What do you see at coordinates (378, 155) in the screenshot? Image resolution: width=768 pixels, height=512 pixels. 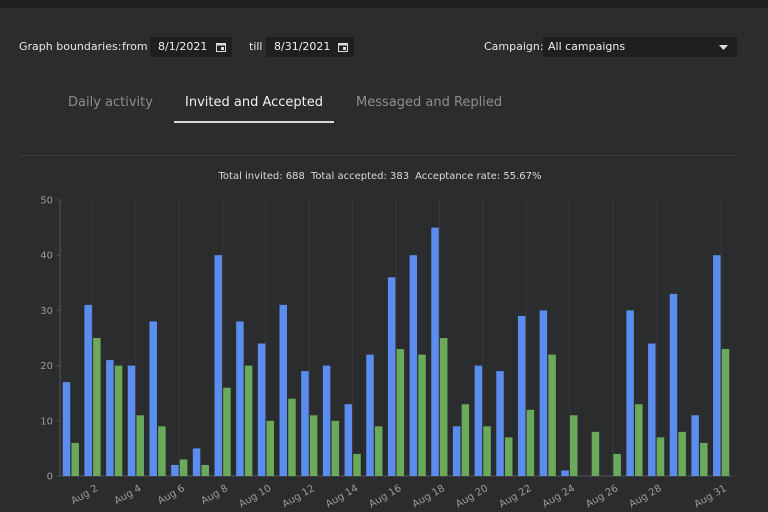 I see `divider` at bounding box center [378, 155].